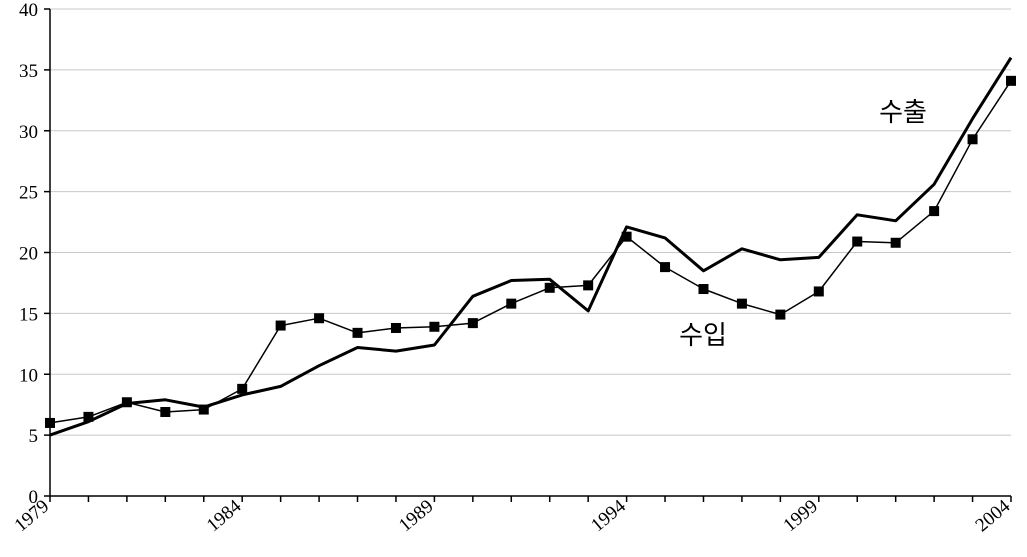 The image size is (1027, 557). Describe the element at coordinates (32, 516) in the screenshot. I see `x-tick-label: 1979` at that location.